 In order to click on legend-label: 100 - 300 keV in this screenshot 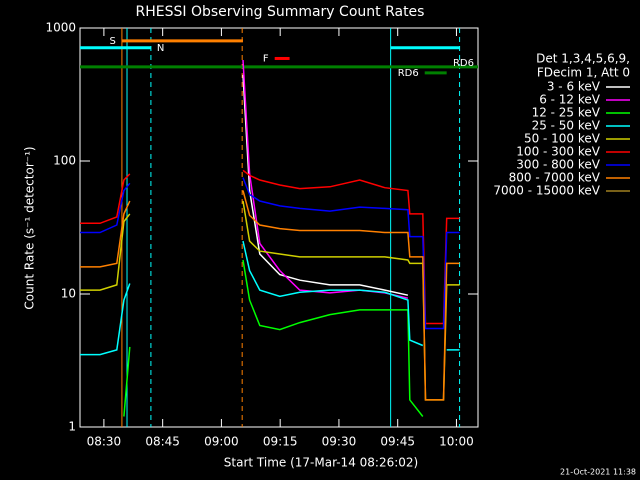, I will do `click(558, 152)`.